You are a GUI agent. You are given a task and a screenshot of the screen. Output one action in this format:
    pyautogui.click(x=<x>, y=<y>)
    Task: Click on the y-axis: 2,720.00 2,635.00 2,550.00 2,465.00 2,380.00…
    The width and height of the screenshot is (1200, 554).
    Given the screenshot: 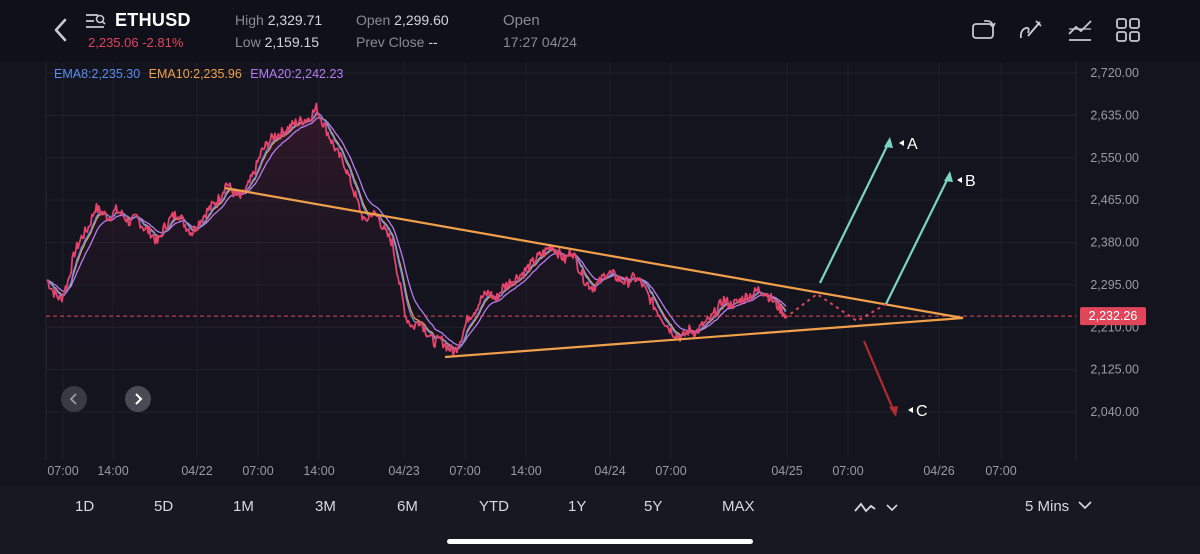 What is the action you would take?
    pyautogui.click(x=1114, y=242)
    